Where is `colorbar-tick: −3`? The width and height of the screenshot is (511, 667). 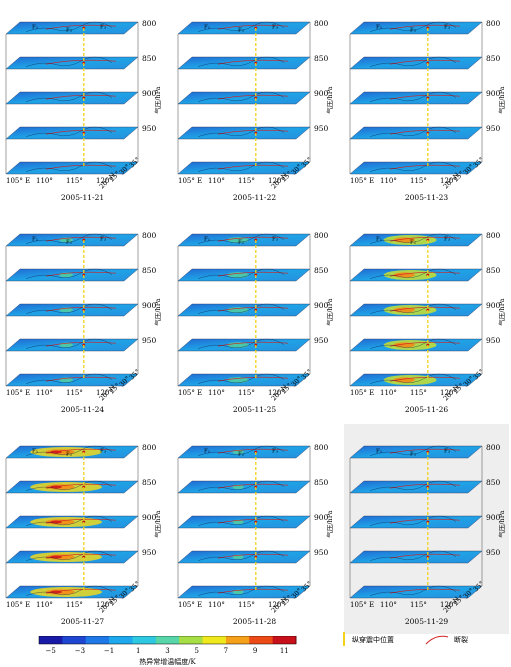 colorbar-tick: −3 is located at coordinates (80, 651).